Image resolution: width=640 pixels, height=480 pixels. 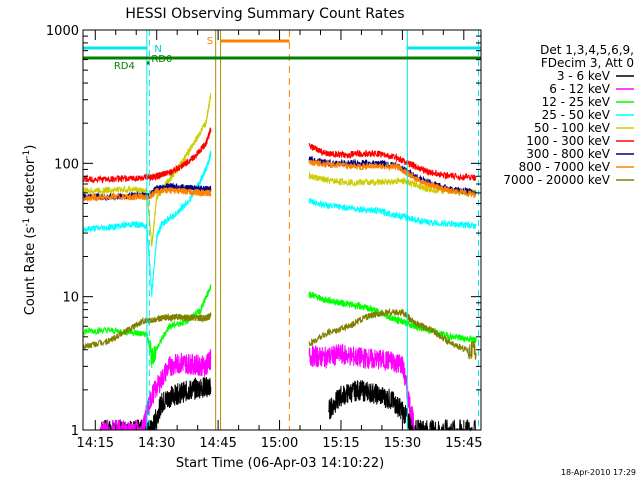 What do you see at coordinates (210, 41) in the screenshot?
I see `annotation-saa: S` at bounding box center [210, 41].